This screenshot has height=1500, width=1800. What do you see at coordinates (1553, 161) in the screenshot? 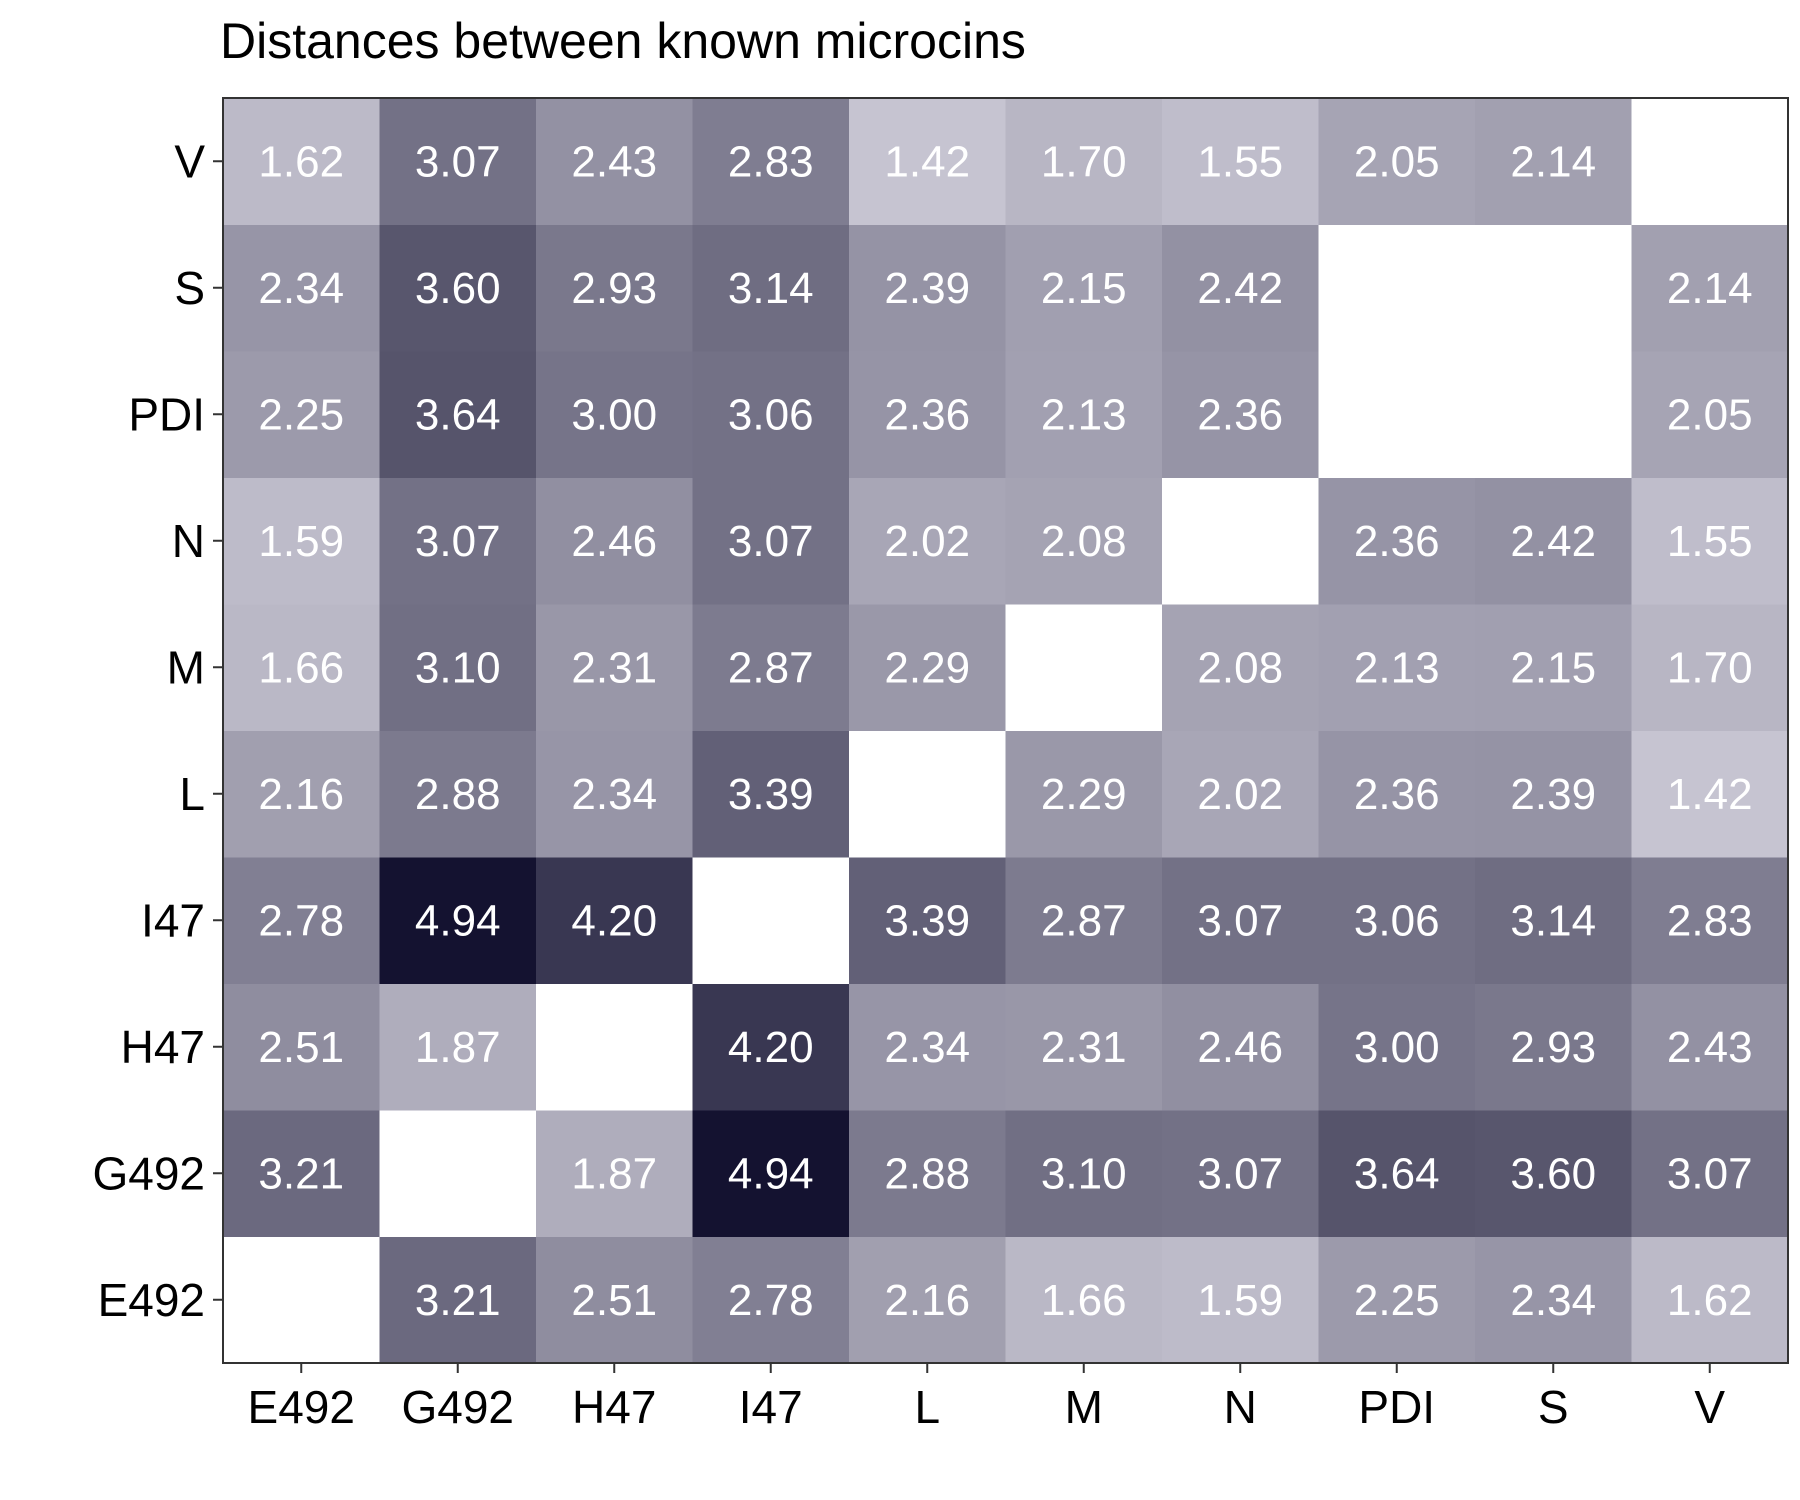
I see `cell-value-label: 2.14` at bounding box center [1553, 161].